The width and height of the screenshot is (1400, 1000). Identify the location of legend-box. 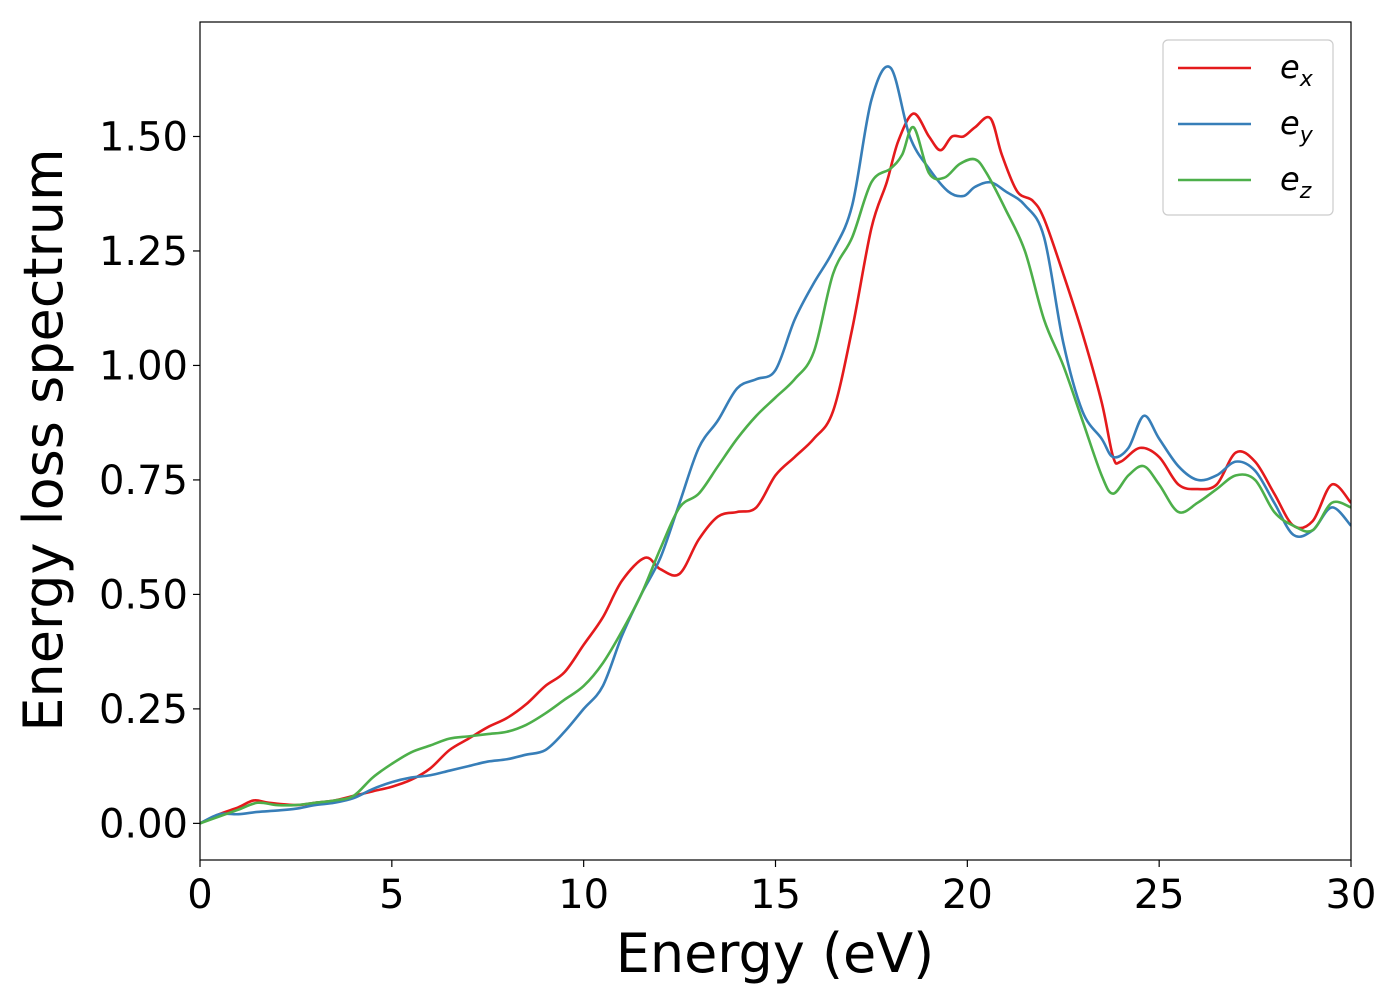
(1248, 127).